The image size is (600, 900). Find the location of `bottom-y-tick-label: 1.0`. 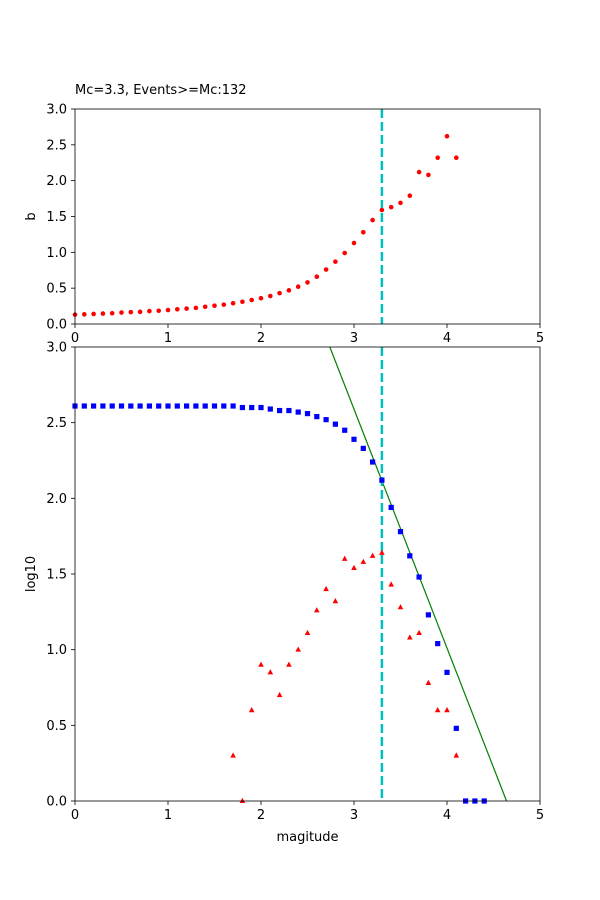

bottom-y-tick-label: 1.0 is located at coordinates (56, 650).